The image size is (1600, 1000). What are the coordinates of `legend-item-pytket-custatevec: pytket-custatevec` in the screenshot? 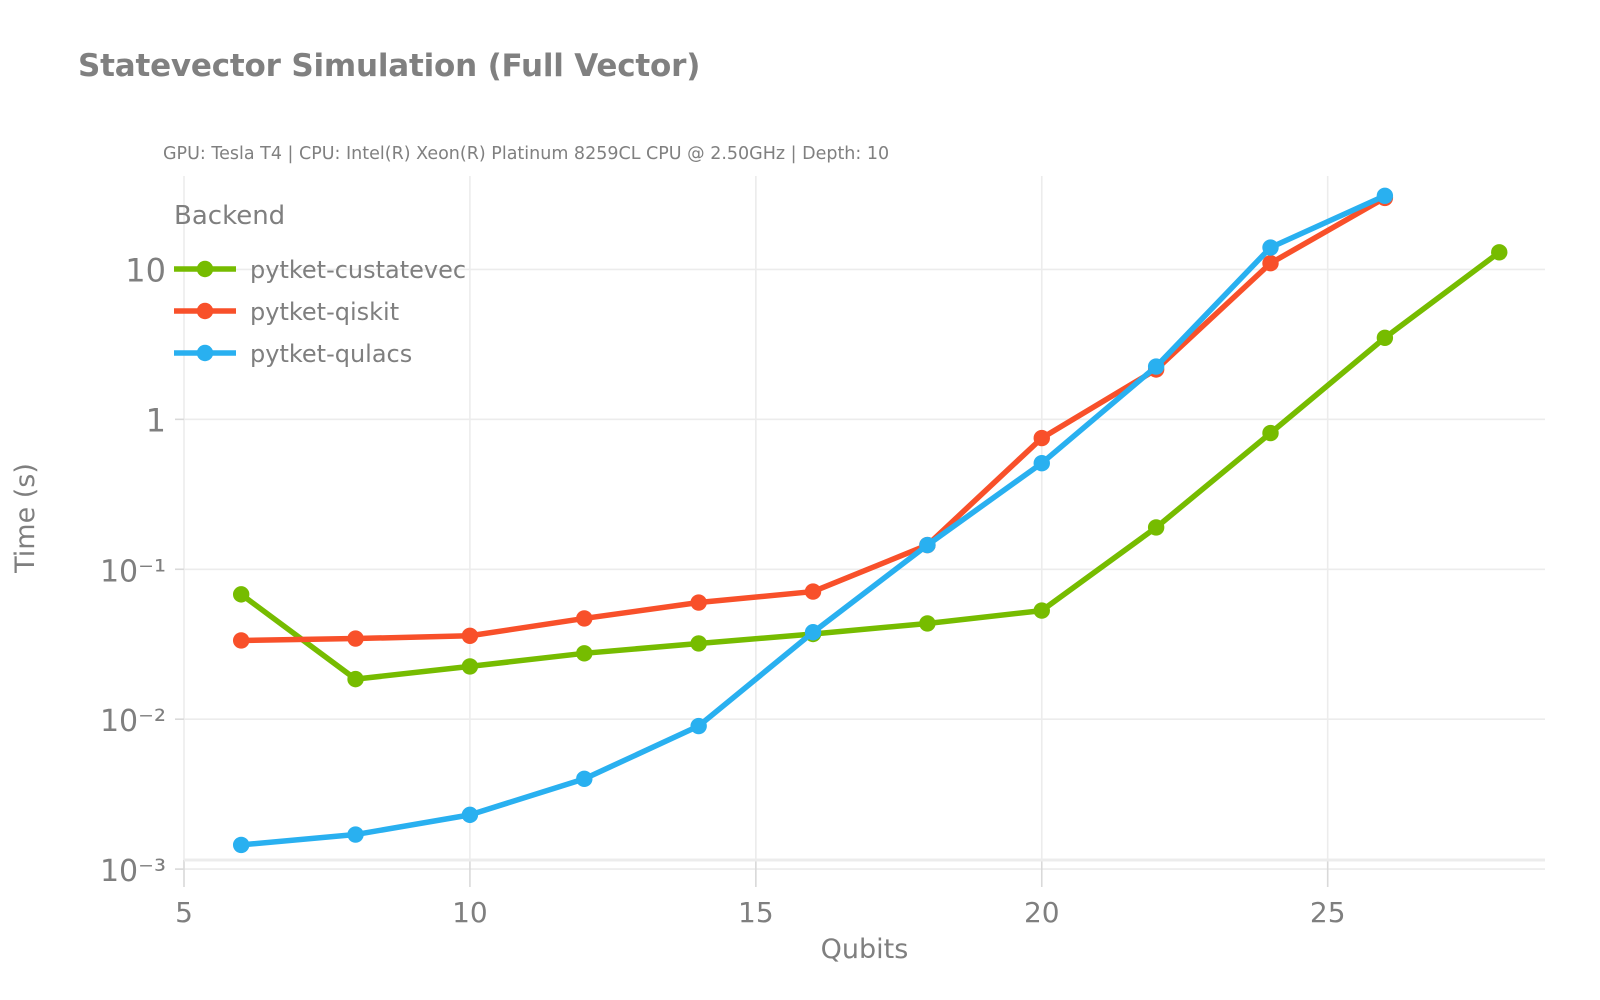 It's located at (320, 270).